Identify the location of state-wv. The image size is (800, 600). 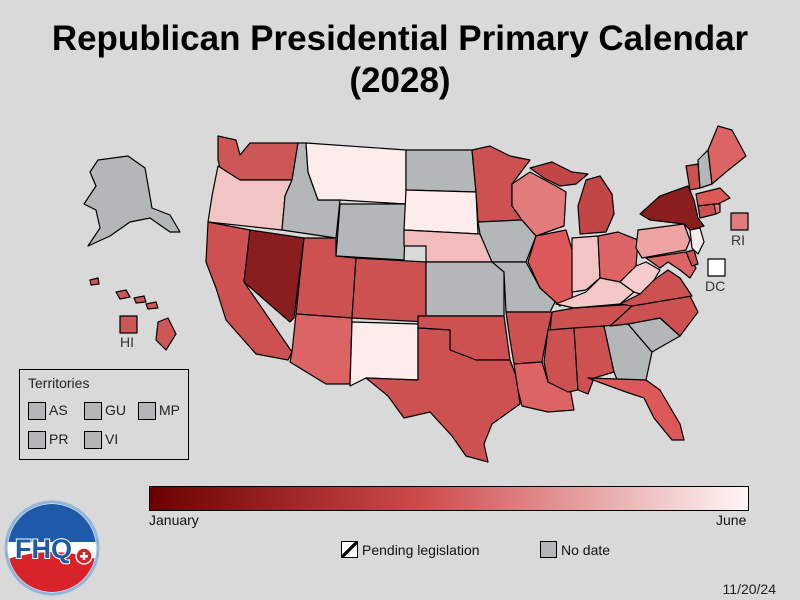
(640, 278).